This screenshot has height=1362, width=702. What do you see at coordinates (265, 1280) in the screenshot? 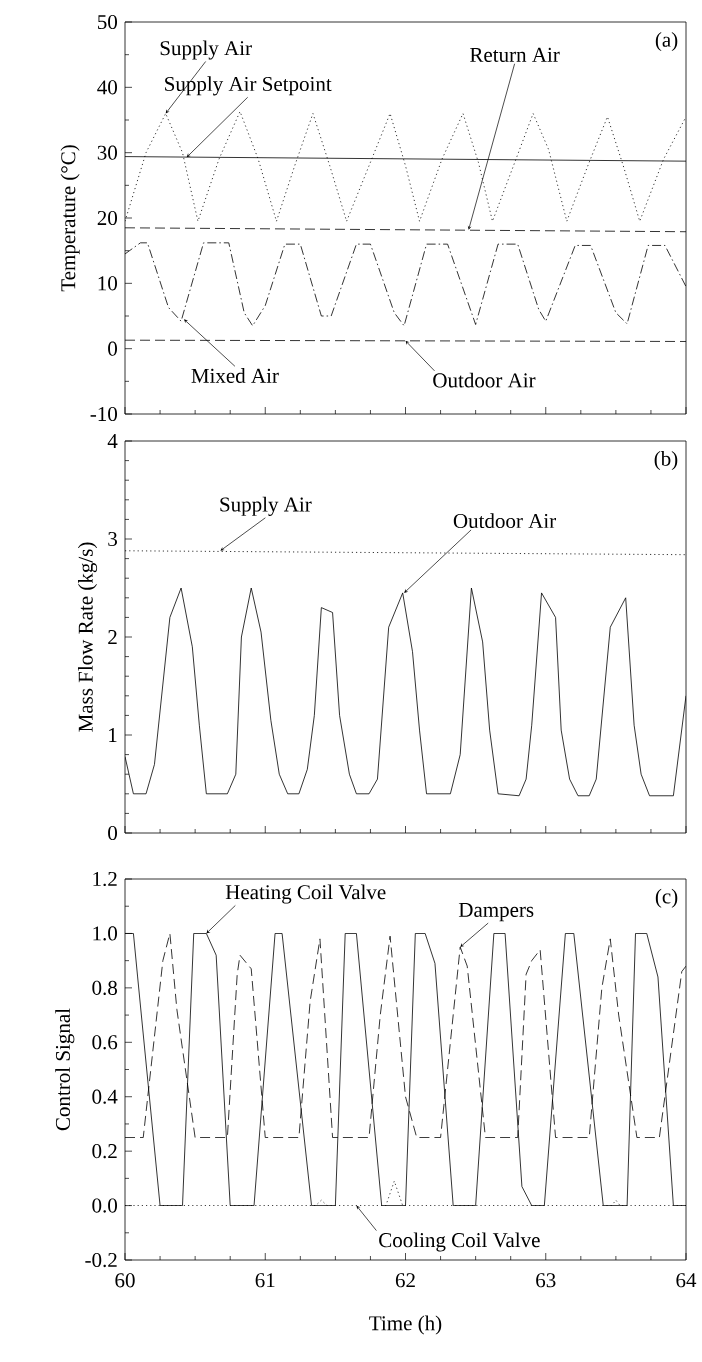
I see `x-tick-label: 61` at bounding box center [265, 1280].